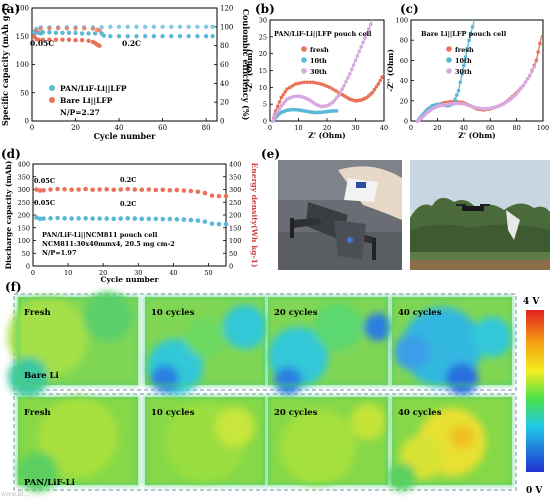 The width and height of the screenshot is (554, 501). I want to click on heatmap-tile: 10 cycles, so click(205, 441).